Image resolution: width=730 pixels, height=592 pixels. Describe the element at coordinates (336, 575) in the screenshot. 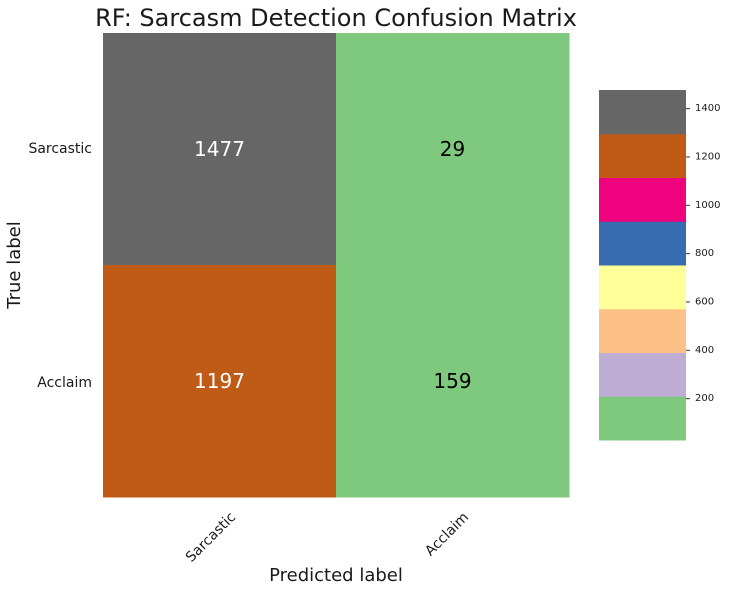

I see `x-axis-label: Predicted label` at that location.